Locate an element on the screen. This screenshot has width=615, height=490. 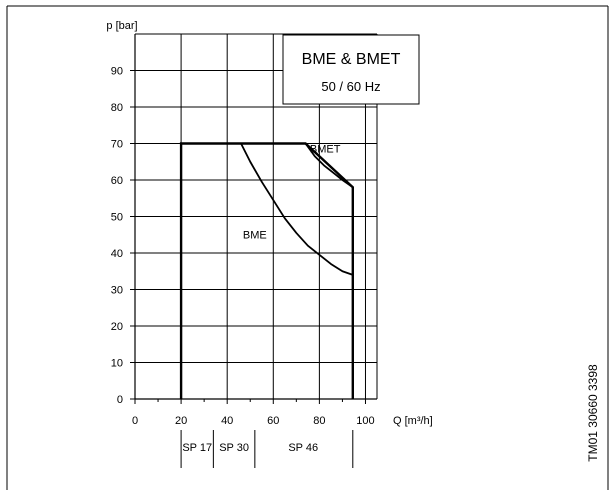
y-tick-label-50: 50 is located at coordinates (117, 218).